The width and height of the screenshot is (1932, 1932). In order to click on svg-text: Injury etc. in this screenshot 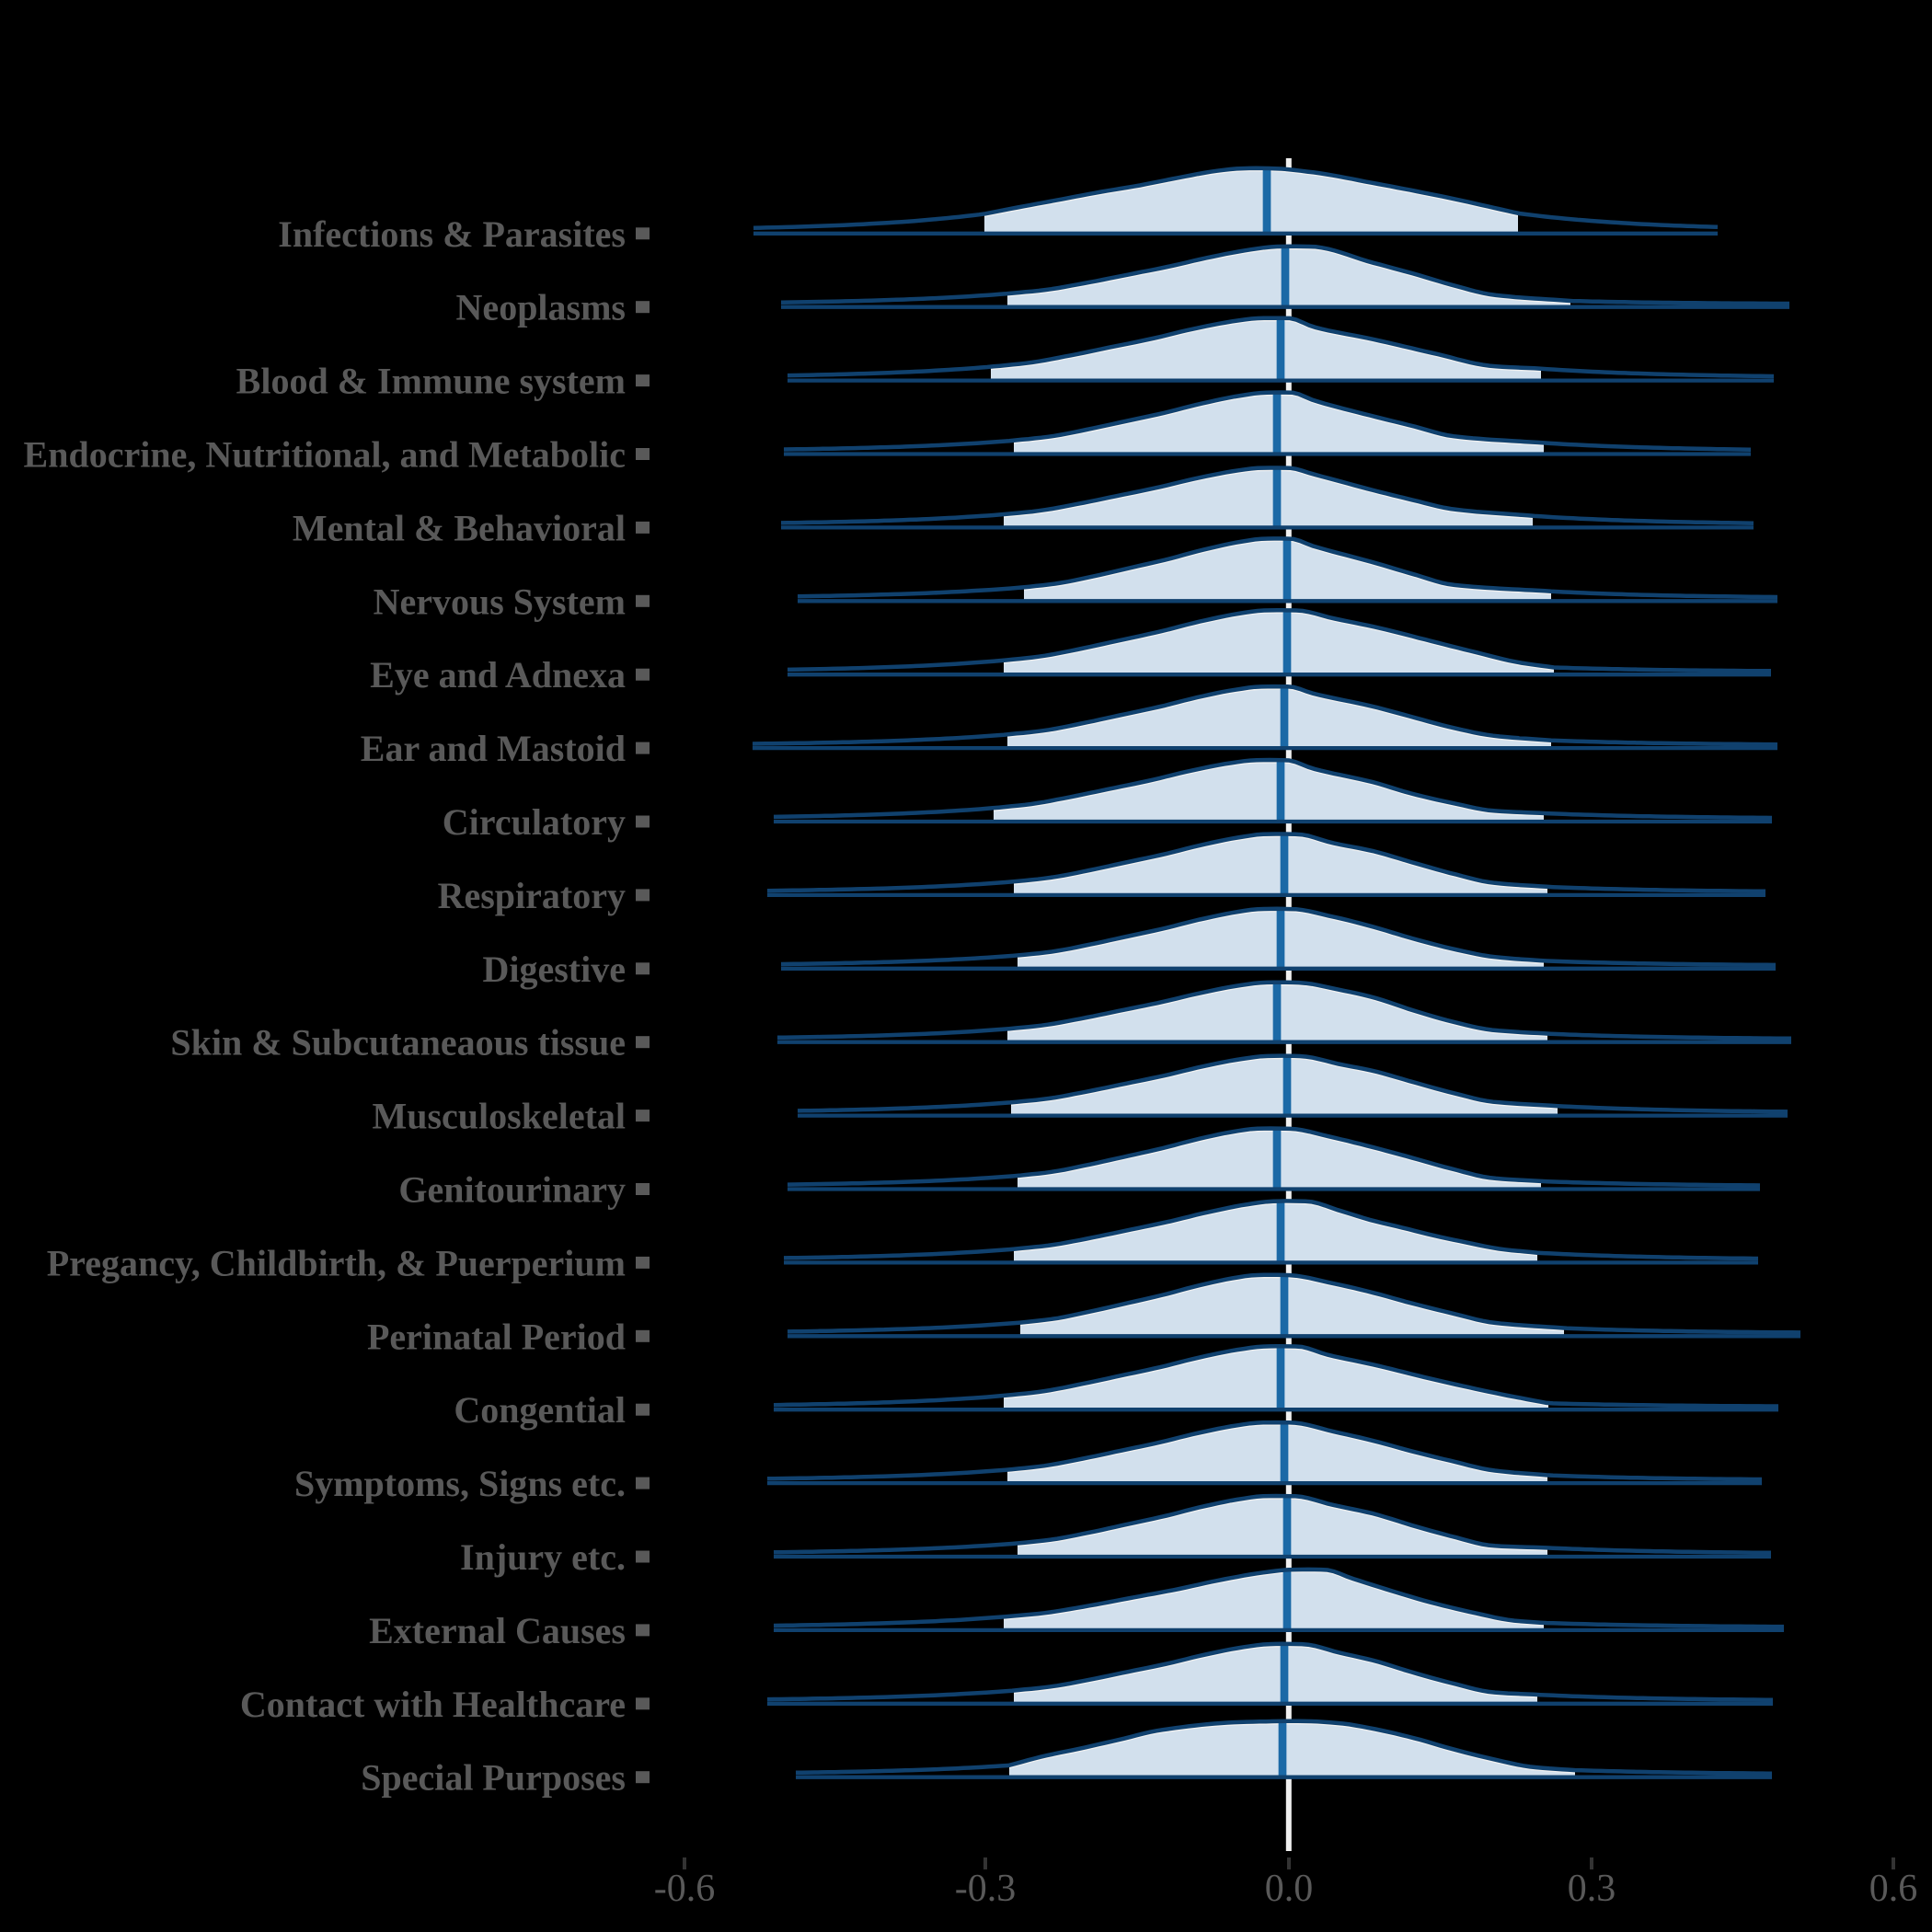, I will do `click(543, 1557)`.